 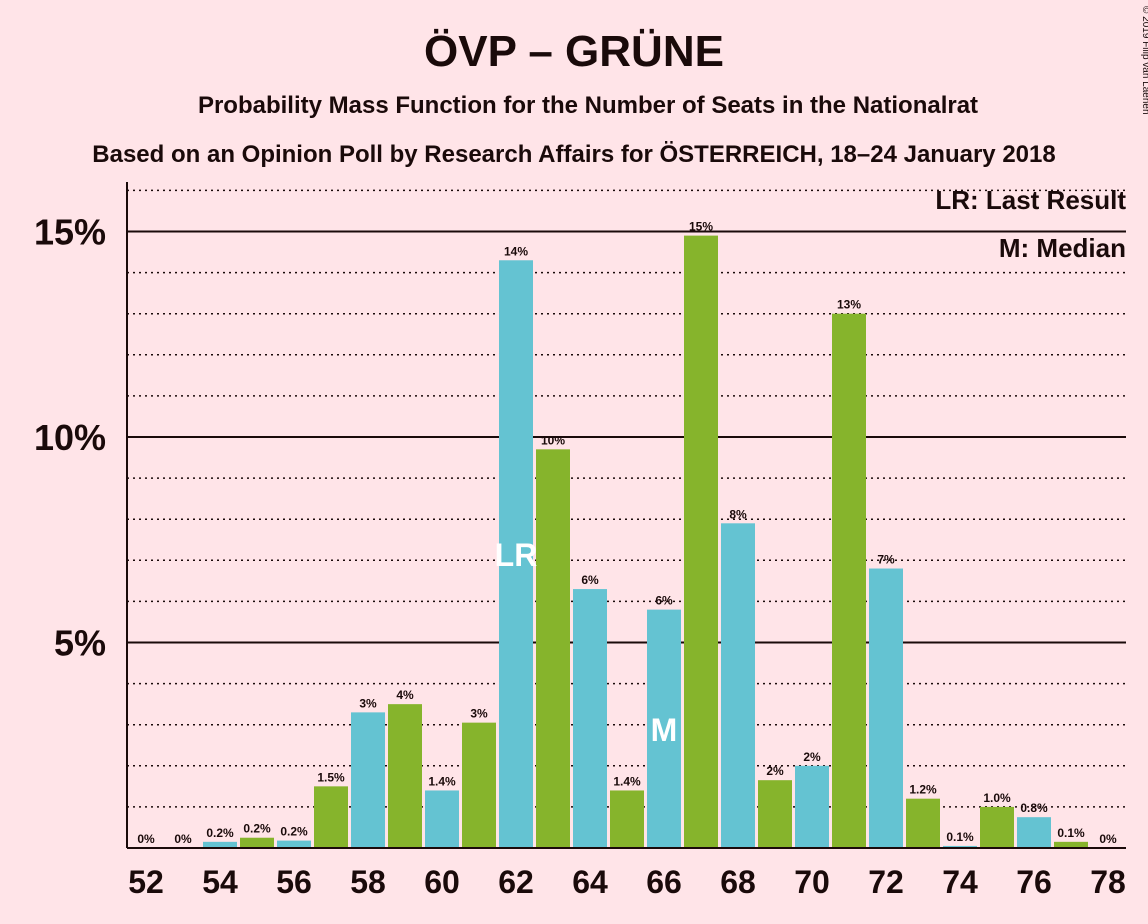 What do you see at coordinates (368, 882) in the screenshot?
I see `x-tick-label: 58` at bounding box center [368, 882].